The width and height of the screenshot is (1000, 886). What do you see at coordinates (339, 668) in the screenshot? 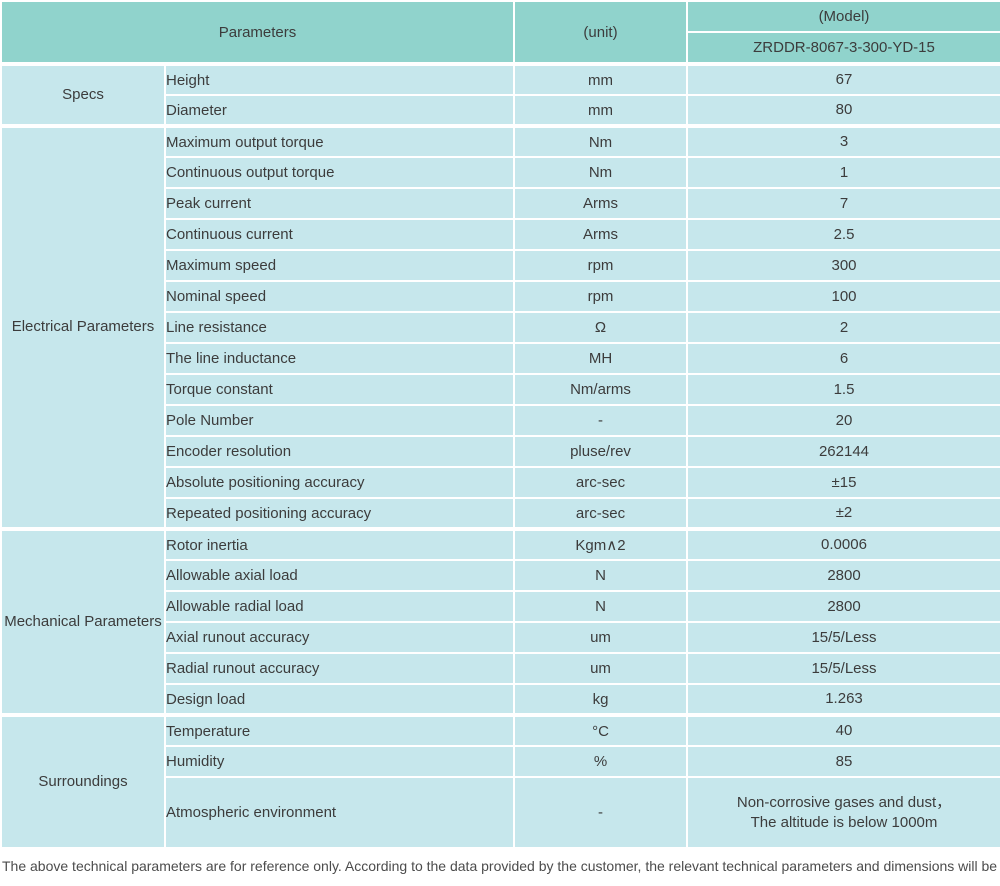
I see `param-name: Radial runout accuracy` at bounding box center [339, 668].